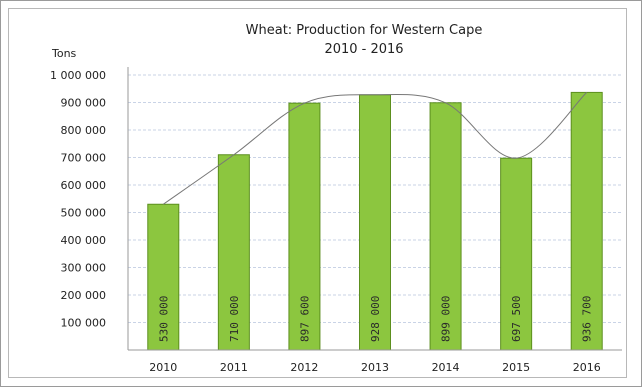  I want to click on y-tick-label: 500 000, so click(84, 213).